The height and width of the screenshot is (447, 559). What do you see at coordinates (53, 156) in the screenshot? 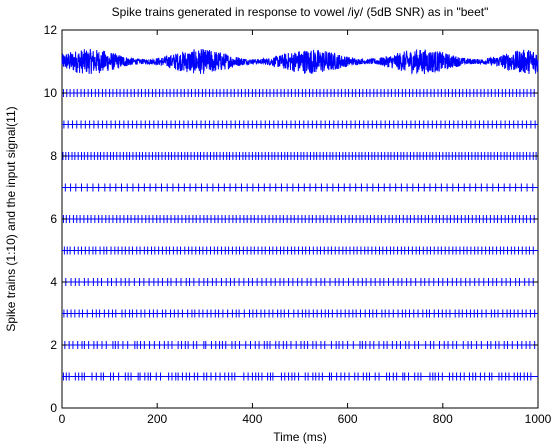
I see `y-tick-label: 8` at bounding box center [53, 156].